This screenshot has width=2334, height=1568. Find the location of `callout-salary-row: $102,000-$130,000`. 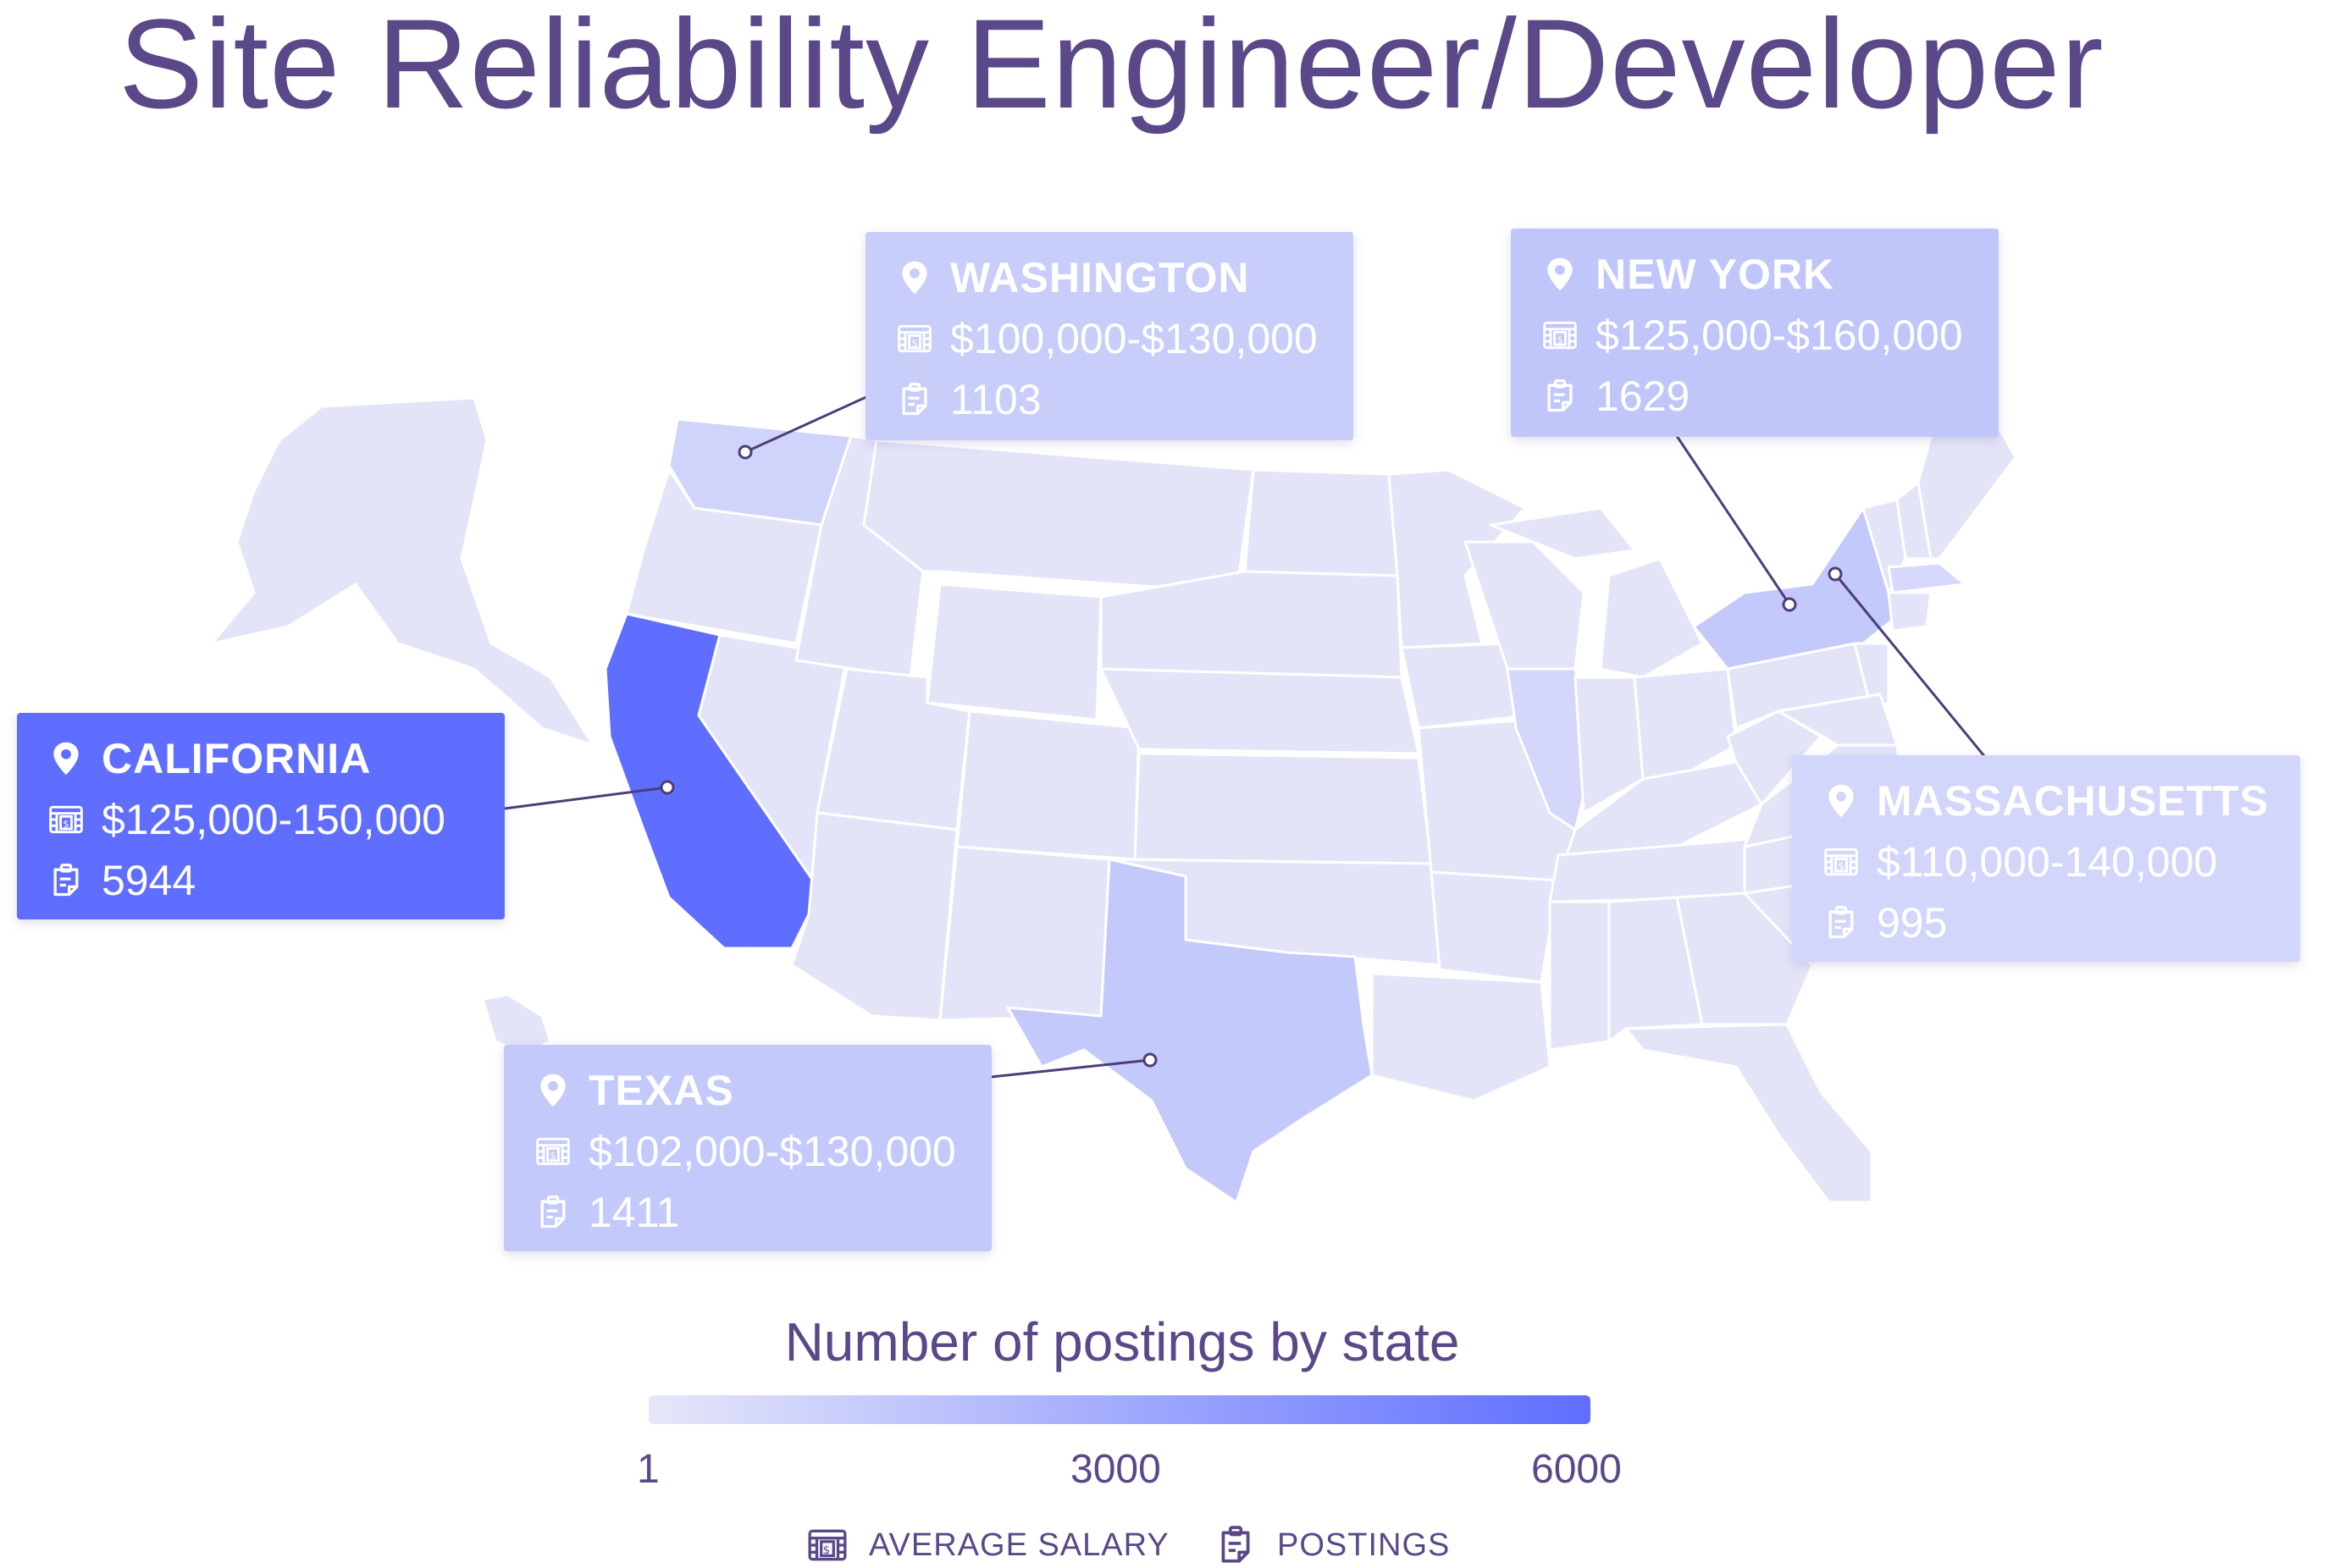

callout-salary-row: $102,000-$130,000 is located at coordinates (763, 1151).